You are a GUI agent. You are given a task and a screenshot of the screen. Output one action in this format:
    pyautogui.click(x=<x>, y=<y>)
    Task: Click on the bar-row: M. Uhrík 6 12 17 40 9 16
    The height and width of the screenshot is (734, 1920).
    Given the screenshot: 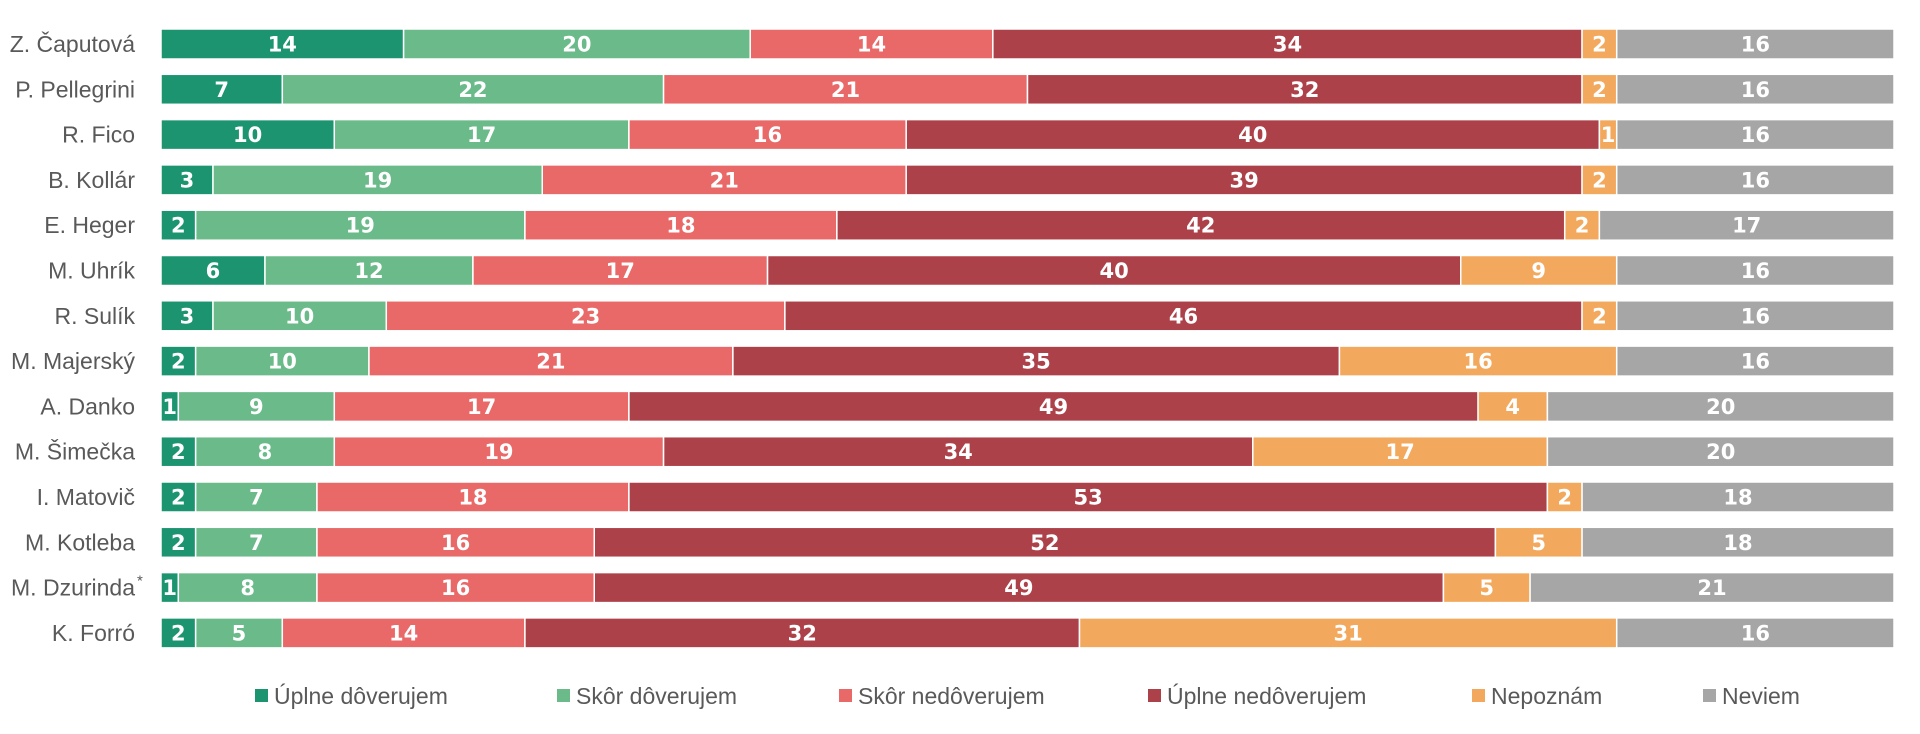 What is the action you would take?
    pyautogui.click(x=971, y=270)
    